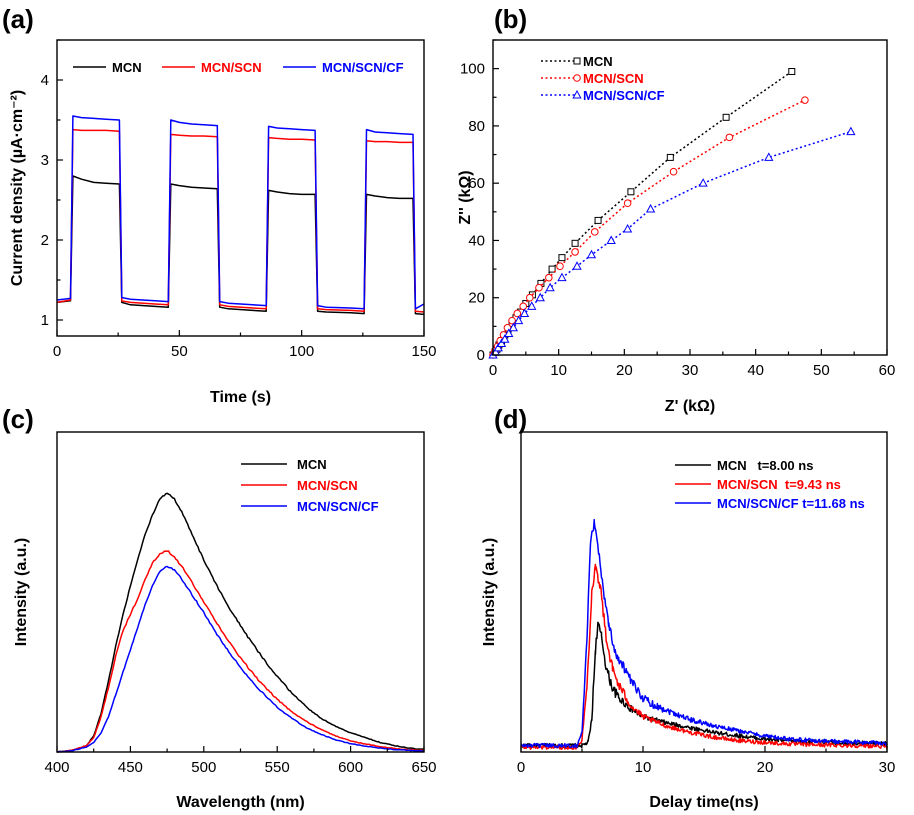 The height and width of the screenshot is (815, 914). Describe the element at coordinates (489, 592) in the screenshot. I see `y-axis-title: Intensity (a.u.)` at that location.